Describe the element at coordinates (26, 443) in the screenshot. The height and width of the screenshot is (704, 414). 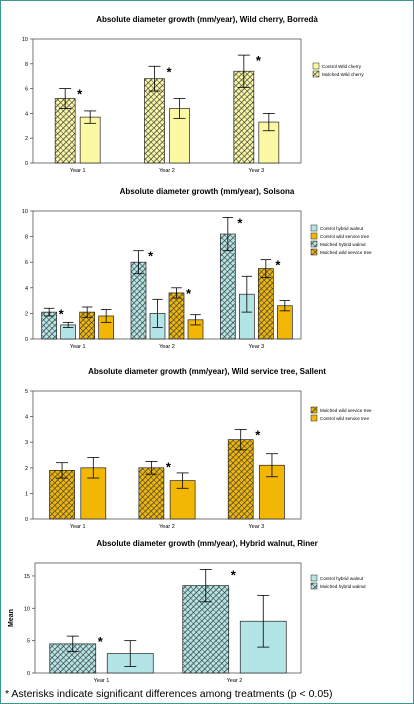
I see `y-tick-label: 3` at that location.